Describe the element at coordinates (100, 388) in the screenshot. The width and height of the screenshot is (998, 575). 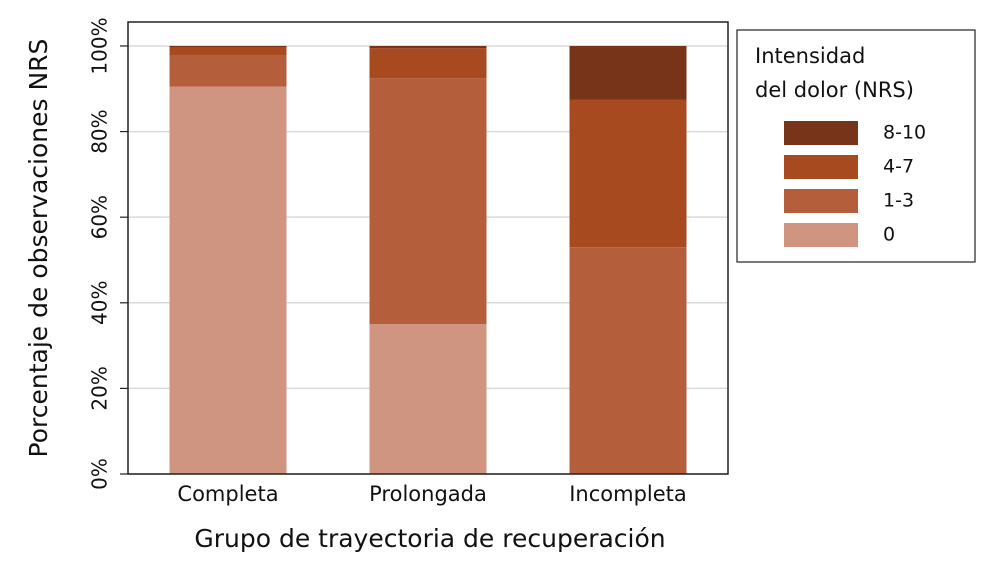
I see `y-tick-label: 20%` at that location.